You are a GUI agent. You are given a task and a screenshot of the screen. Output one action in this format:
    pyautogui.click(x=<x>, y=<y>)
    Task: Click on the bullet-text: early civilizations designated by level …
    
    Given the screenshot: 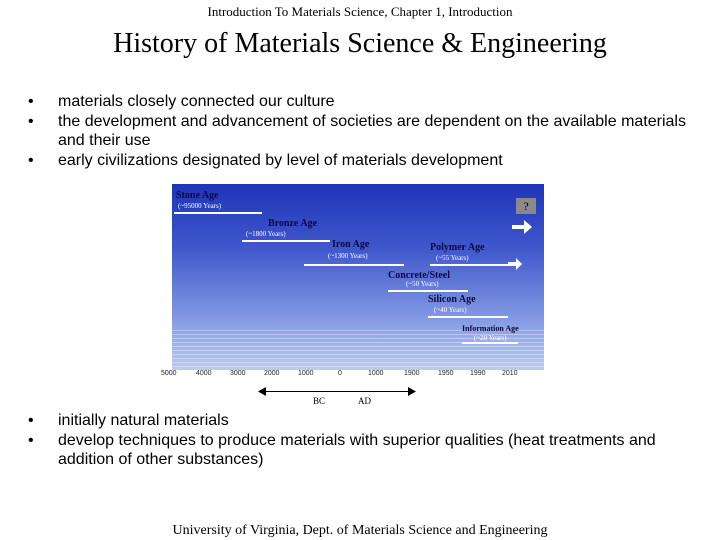 What is the action you would take?
    pyautogui.click(x=280, y=160)
    